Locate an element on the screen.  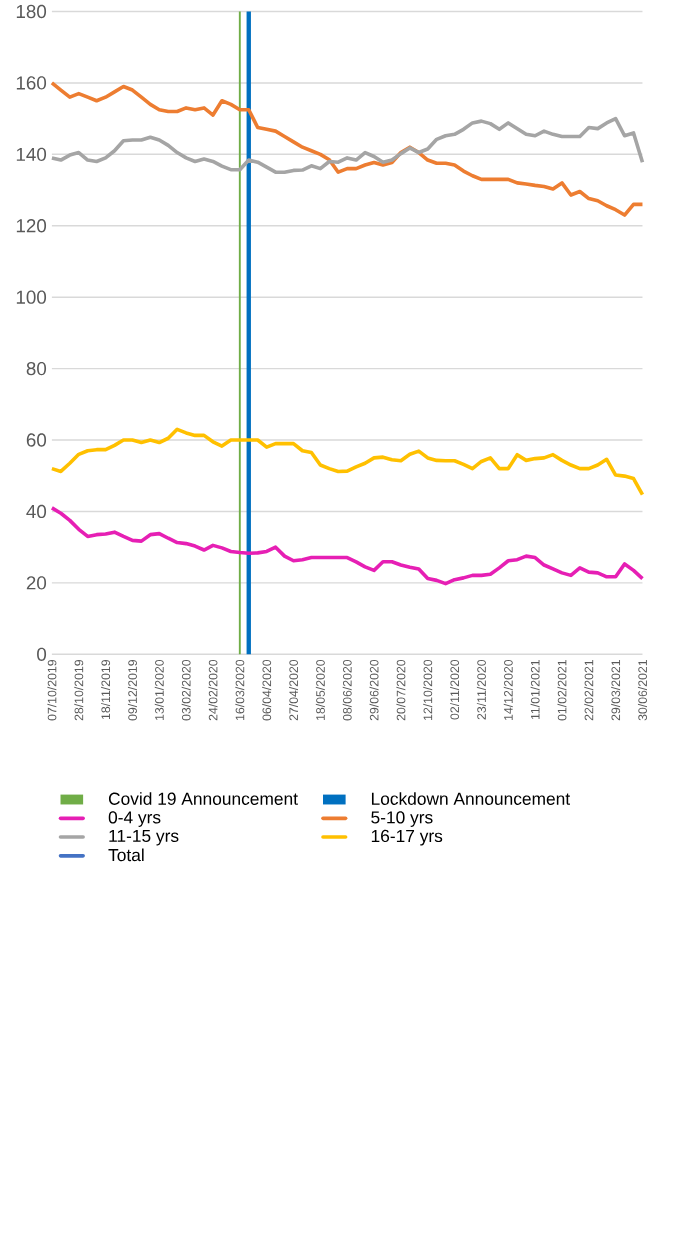
legend-label: 16-17 yrs is located at coordinates (407, 837).